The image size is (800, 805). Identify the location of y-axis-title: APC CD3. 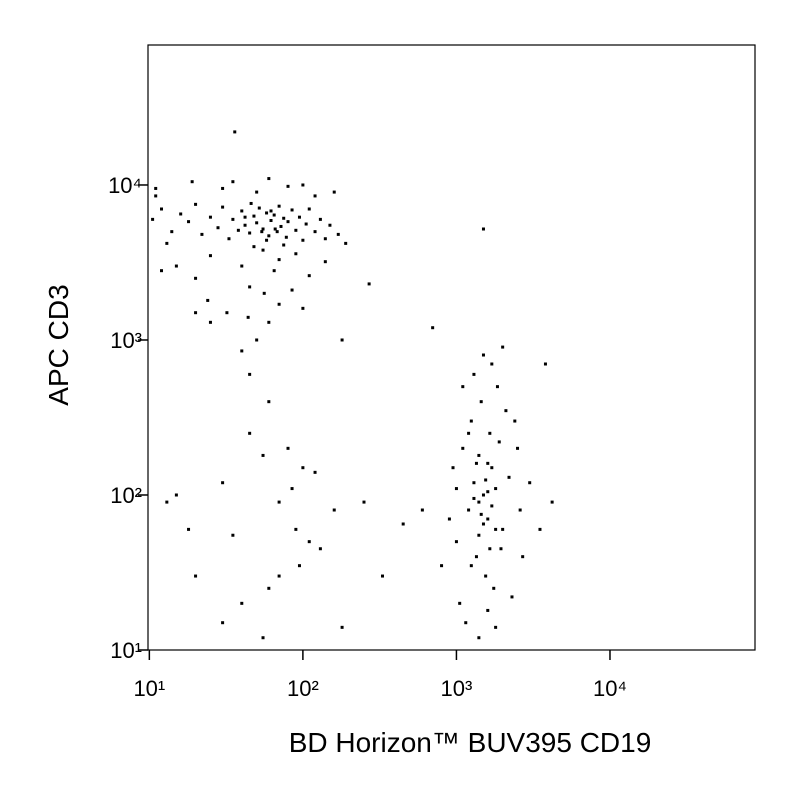
(58, 344).